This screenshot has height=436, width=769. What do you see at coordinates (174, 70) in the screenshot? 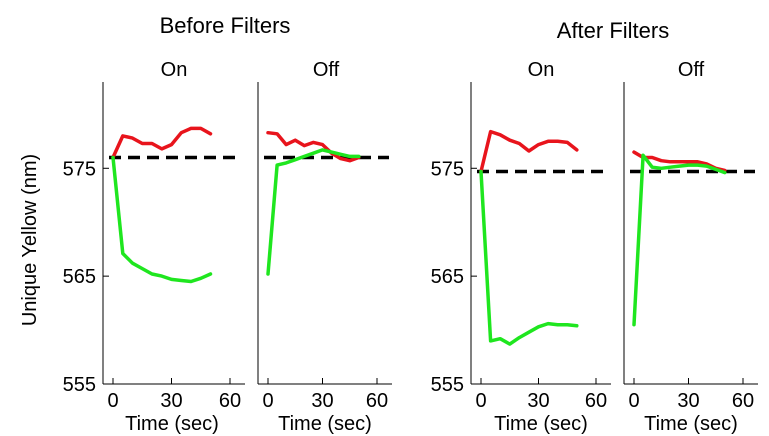
I see `panel-title-before-on: On` at bounding box center [174, 70].